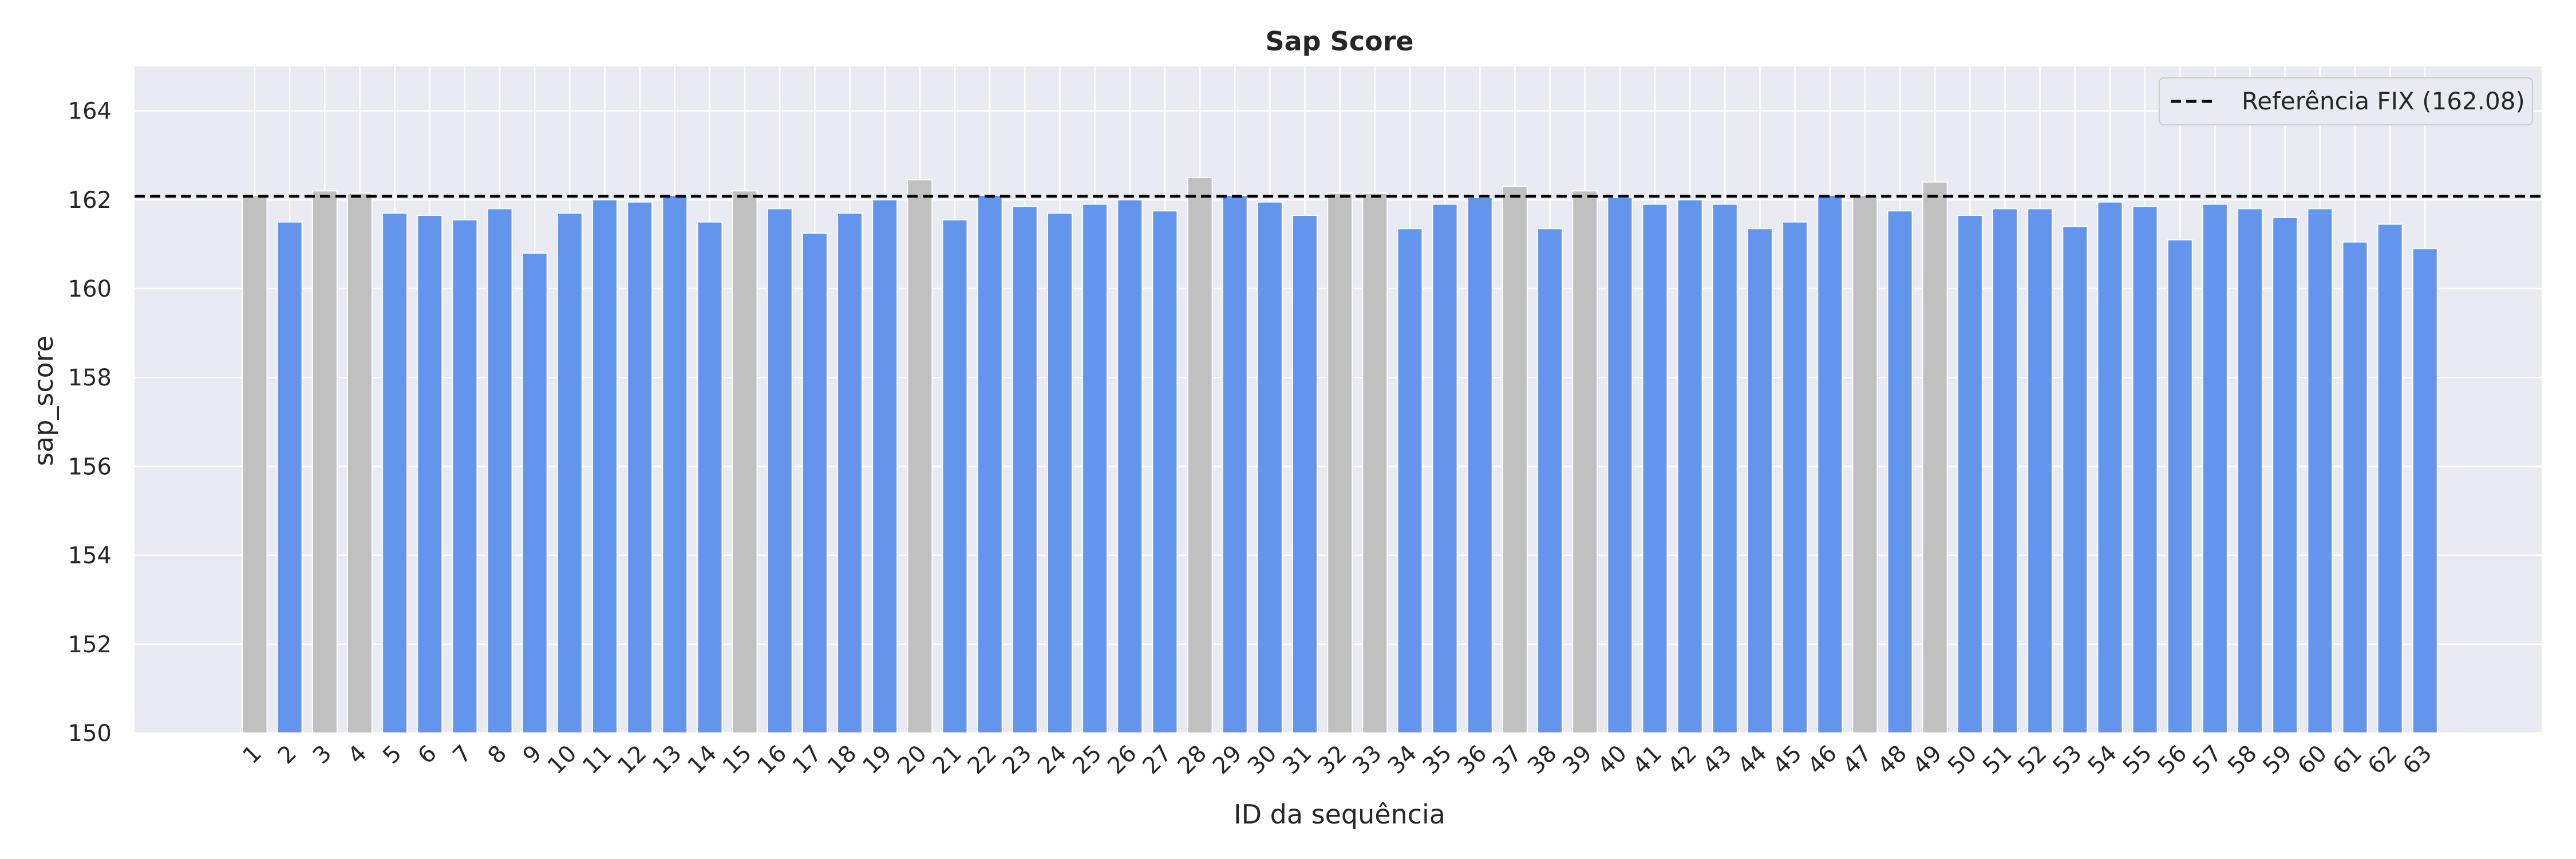 This screenshot has width=2576, height=859. What do you see at coordinates (322, 755) in the screenshot?
I see `x-tick-label: 3` at bounding box center [322, 755].